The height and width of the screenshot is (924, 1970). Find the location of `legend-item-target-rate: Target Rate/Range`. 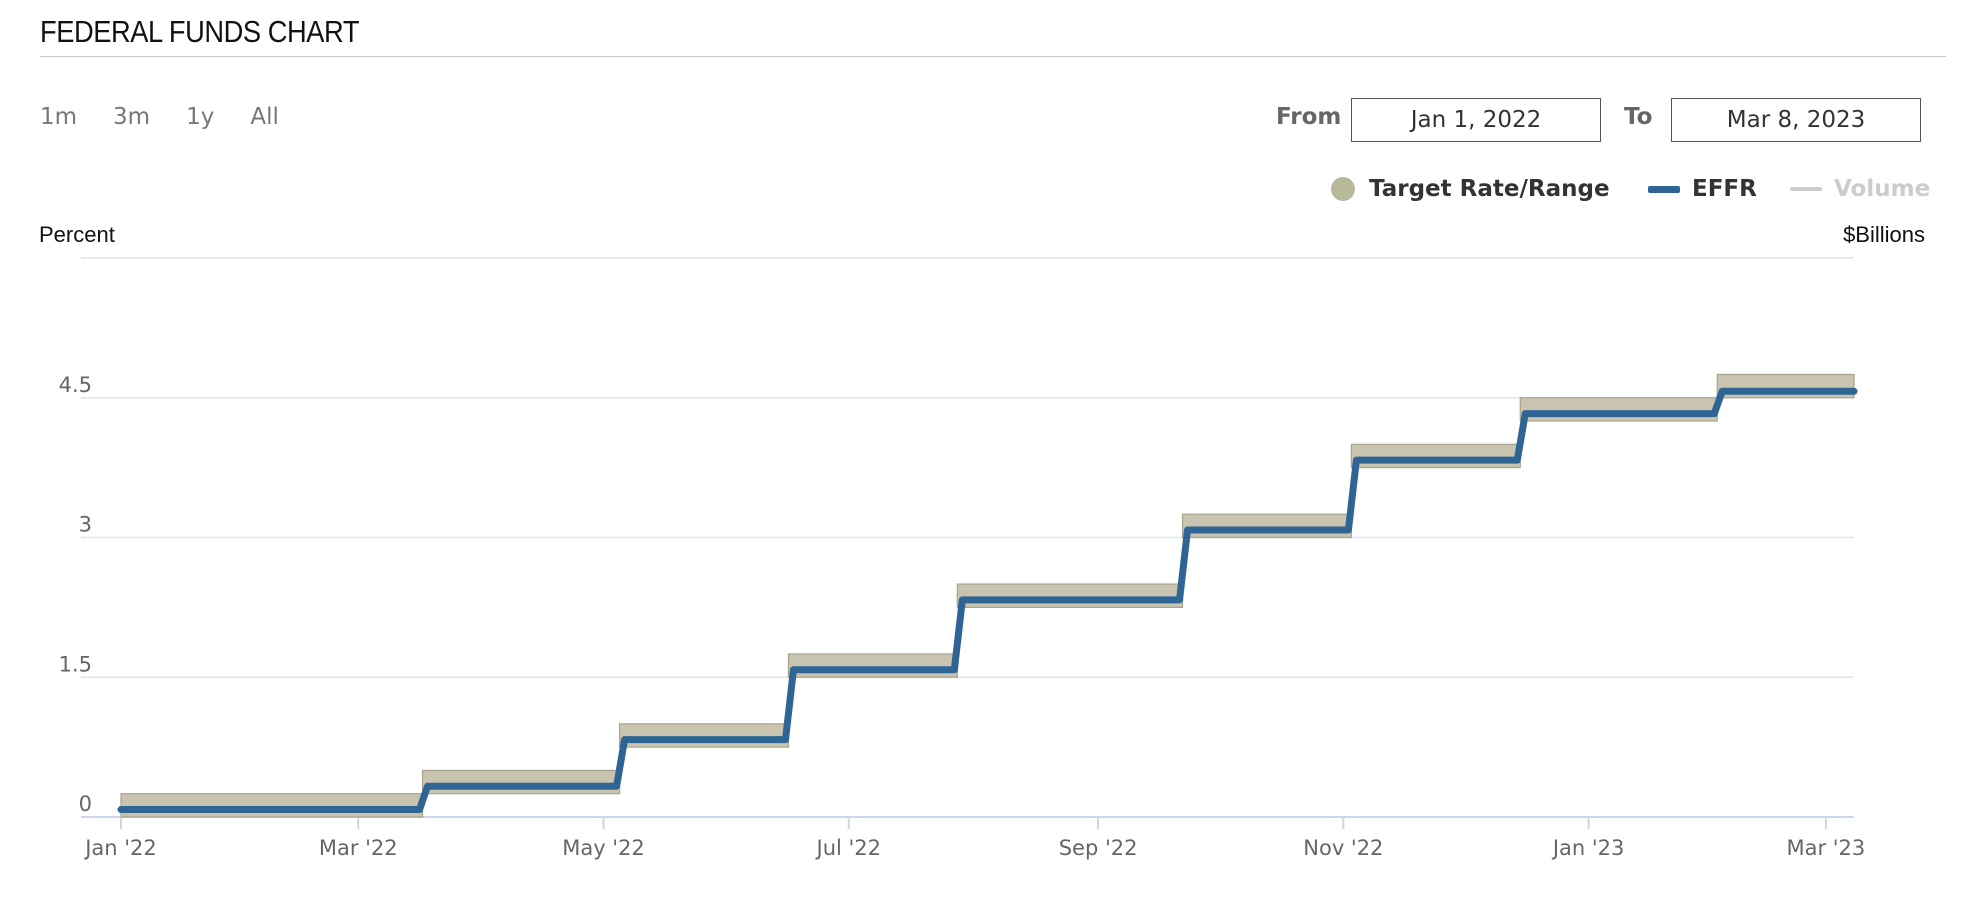

legend-item-target-rate: Target Rate/Range is located at coordinates (1470, 189).